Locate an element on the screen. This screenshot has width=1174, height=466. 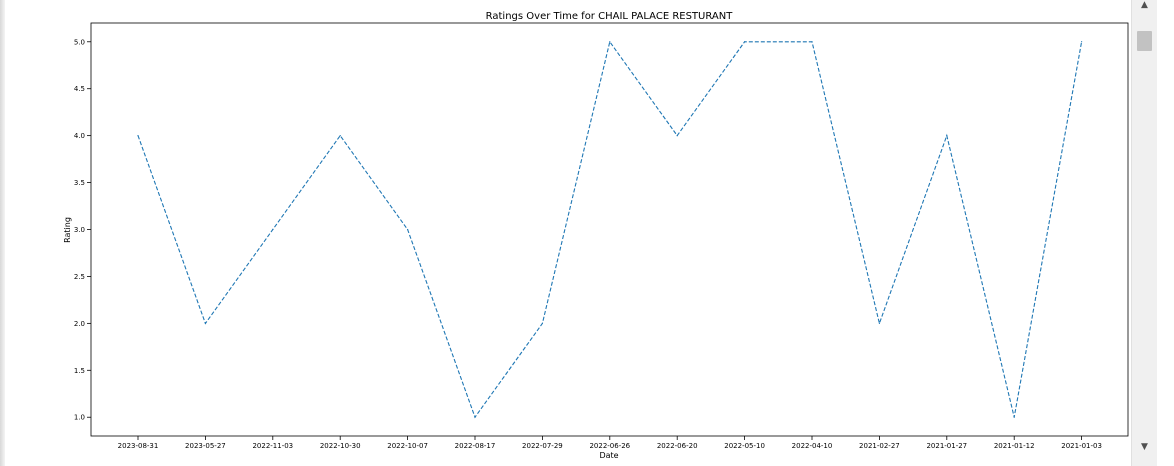
x-tick-label: 2022-05-10 is located at coordinates (744, 446).